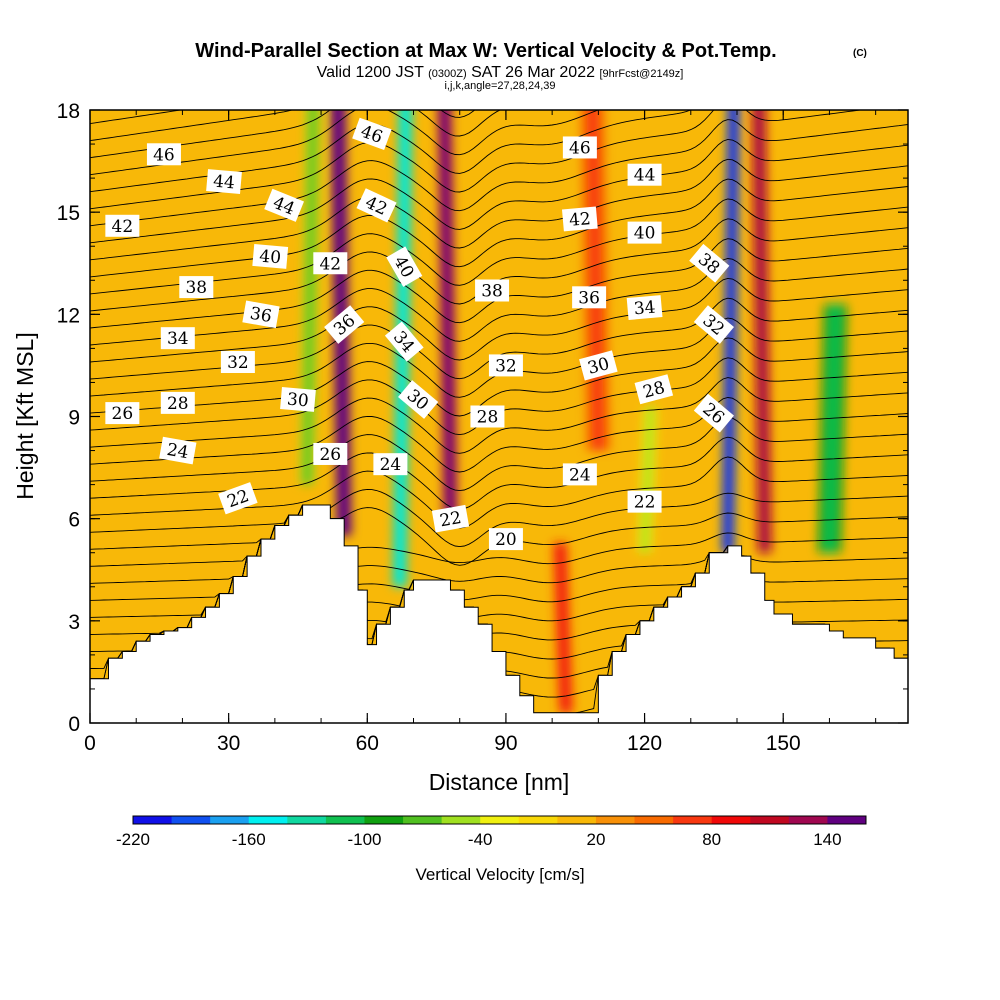 Image resolution: width=1000 pixels, height=1000 pixels. I want to click on theta-label: 42, so click(122, 225).